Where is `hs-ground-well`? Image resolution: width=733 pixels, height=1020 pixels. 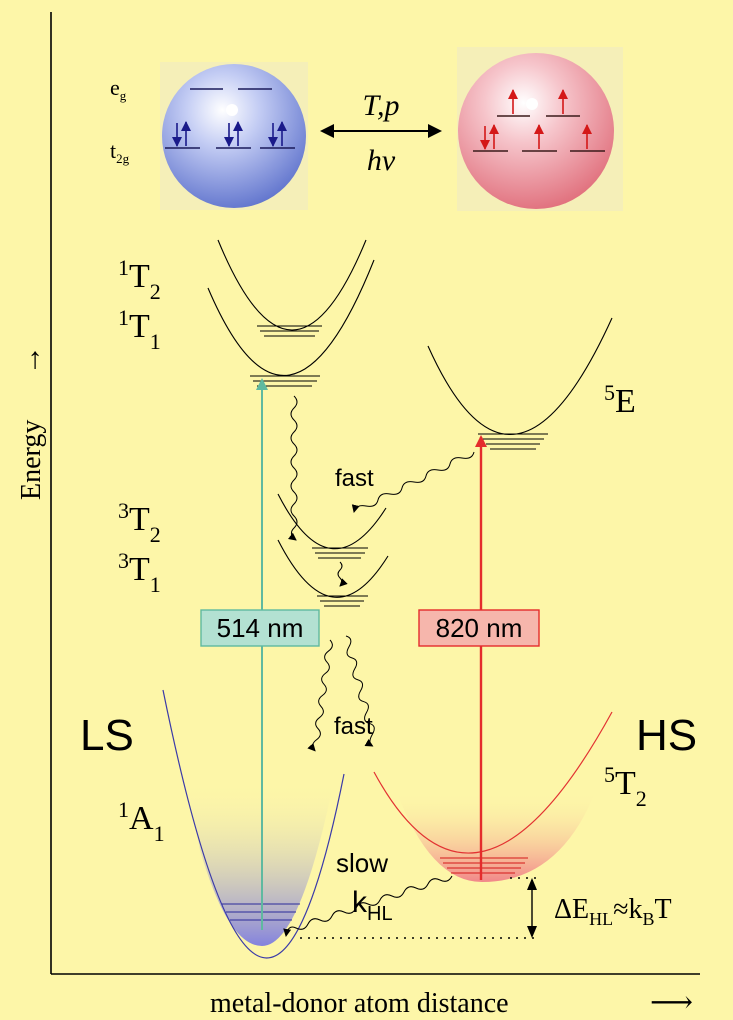 hs-ground-well is located at coordinates (493, 796).